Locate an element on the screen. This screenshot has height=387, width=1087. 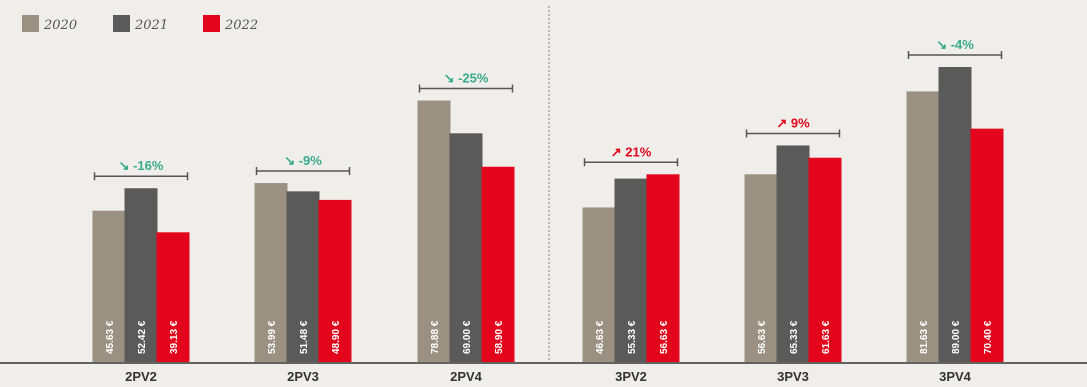
legend-swatch-2020 is located at coordinates (30, 23).